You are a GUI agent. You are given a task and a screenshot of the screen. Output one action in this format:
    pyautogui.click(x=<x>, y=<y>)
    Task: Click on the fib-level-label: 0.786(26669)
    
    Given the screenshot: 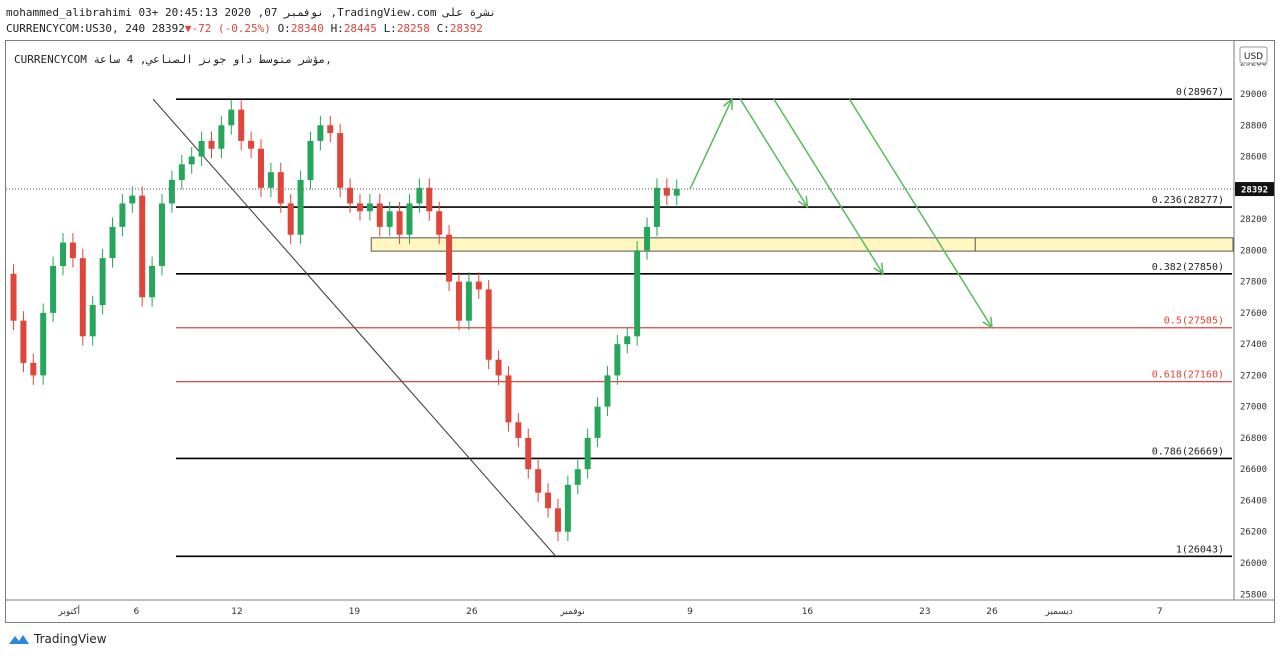 What is the action you would take?
    pyautogui.click(x=1188, y=451)
    